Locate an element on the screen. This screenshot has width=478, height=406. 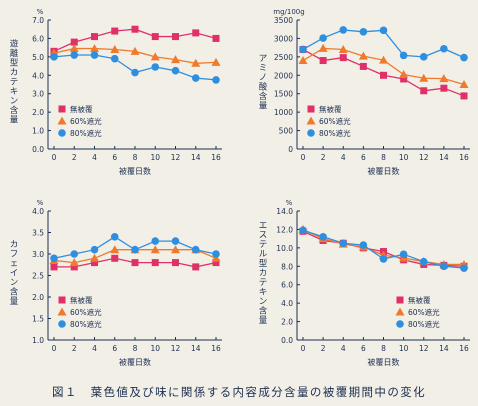
y-tick-label: 1.0 is located at coordinates (38, 131).